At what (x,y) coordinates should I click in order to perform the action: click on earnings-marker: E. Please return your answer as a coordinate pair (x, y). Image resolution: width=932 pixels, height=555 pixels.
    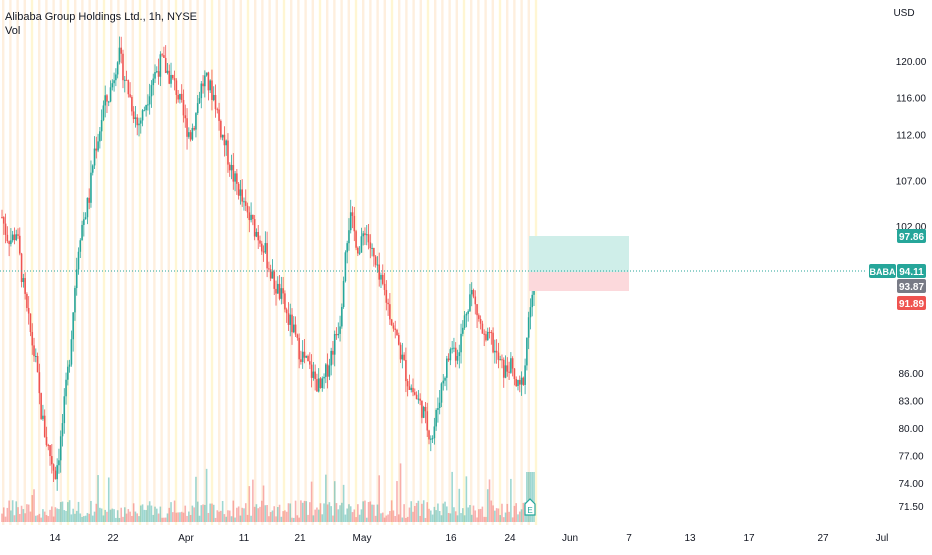
    Looking at the image, I should click on (530, 507).